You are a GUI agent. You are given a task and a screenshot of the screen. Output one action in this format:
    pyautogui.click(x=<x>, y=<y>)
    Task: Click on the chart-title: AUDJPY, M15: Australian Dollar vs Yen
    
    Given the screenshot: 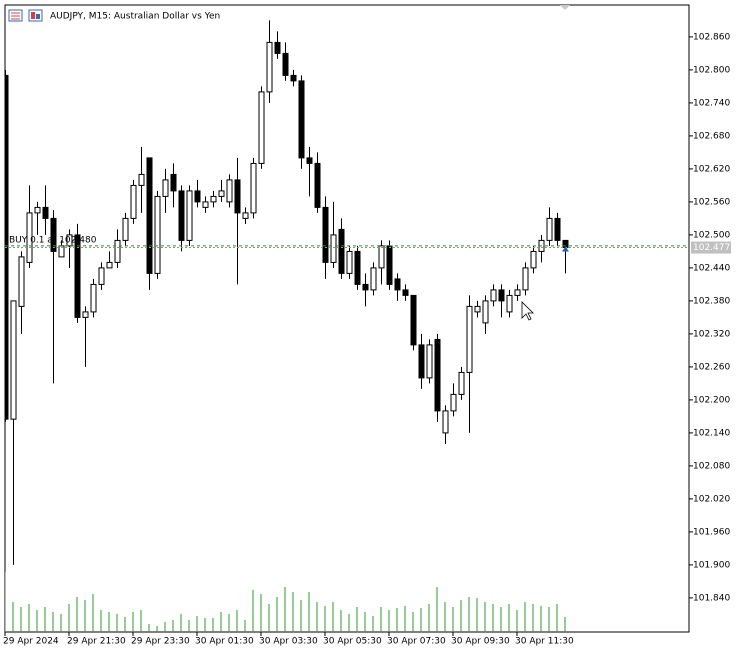 What is the action you would take?
    pyautogui.click(x=135, y=17)
    